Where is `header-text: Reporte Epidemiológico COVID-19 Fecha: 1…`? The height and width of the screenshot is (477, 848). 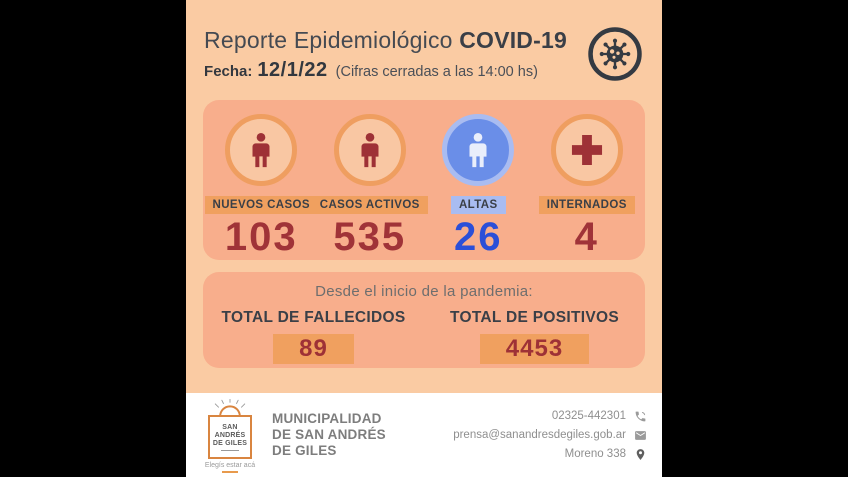
header-text: Reporte Epidemiológico COVID-19 Fecha: 1… is located at coordinates (385, 54).